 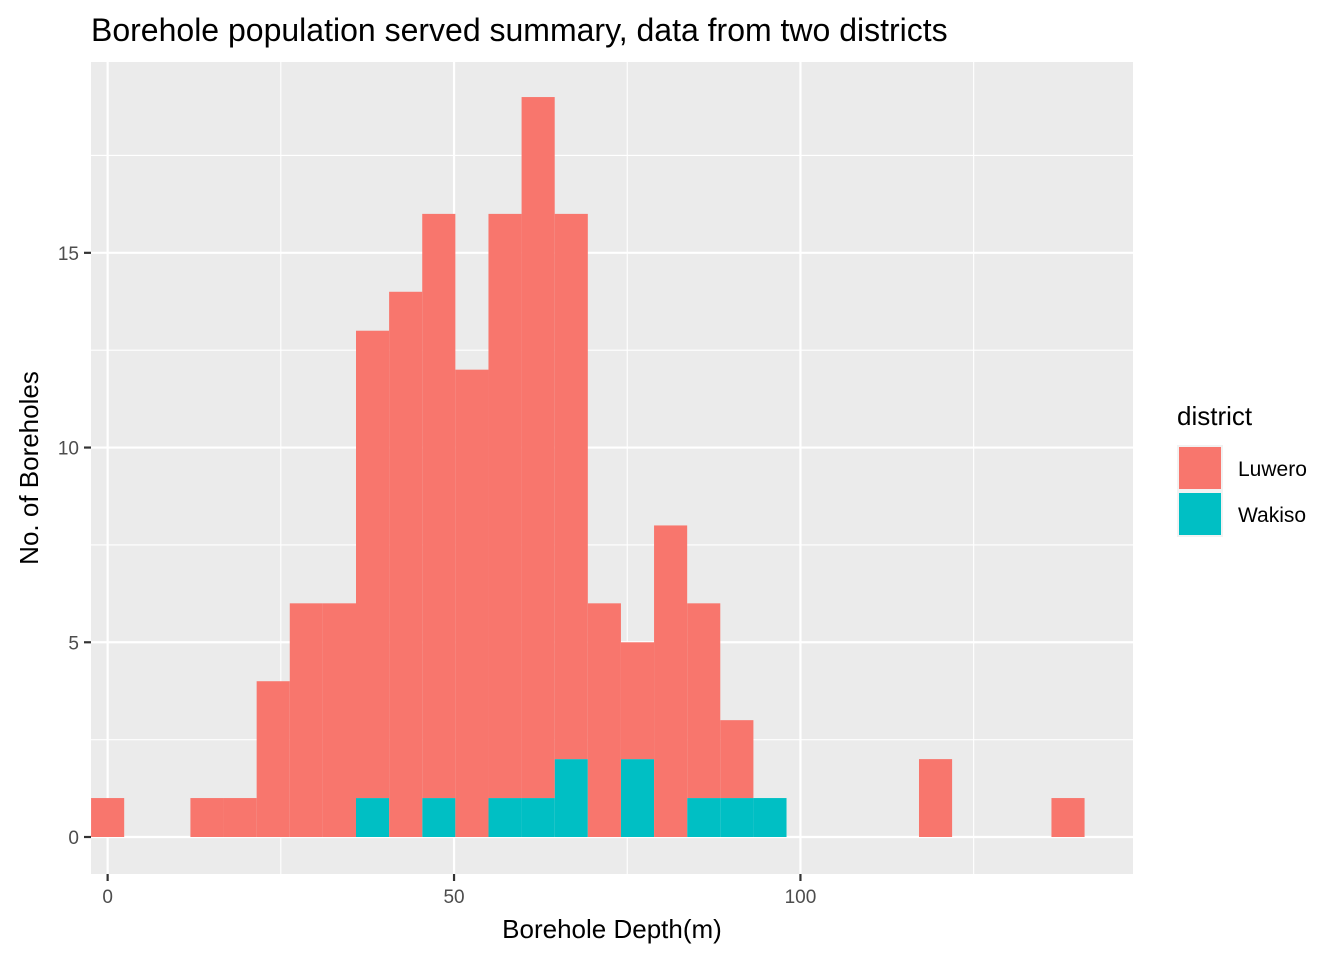 I want to click on x-axis-title: Borehole Depth(m), so click(x=612, y=929).